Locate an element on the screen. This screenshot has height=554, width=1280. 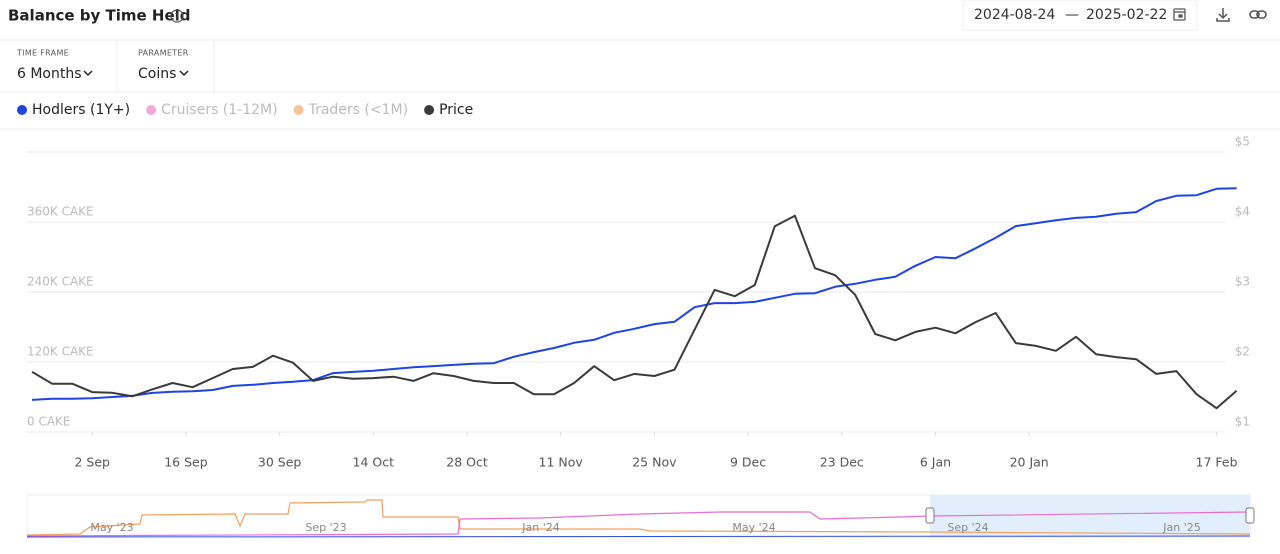
x-tick-label: 23 Dec is located at coordinates (842, 462).